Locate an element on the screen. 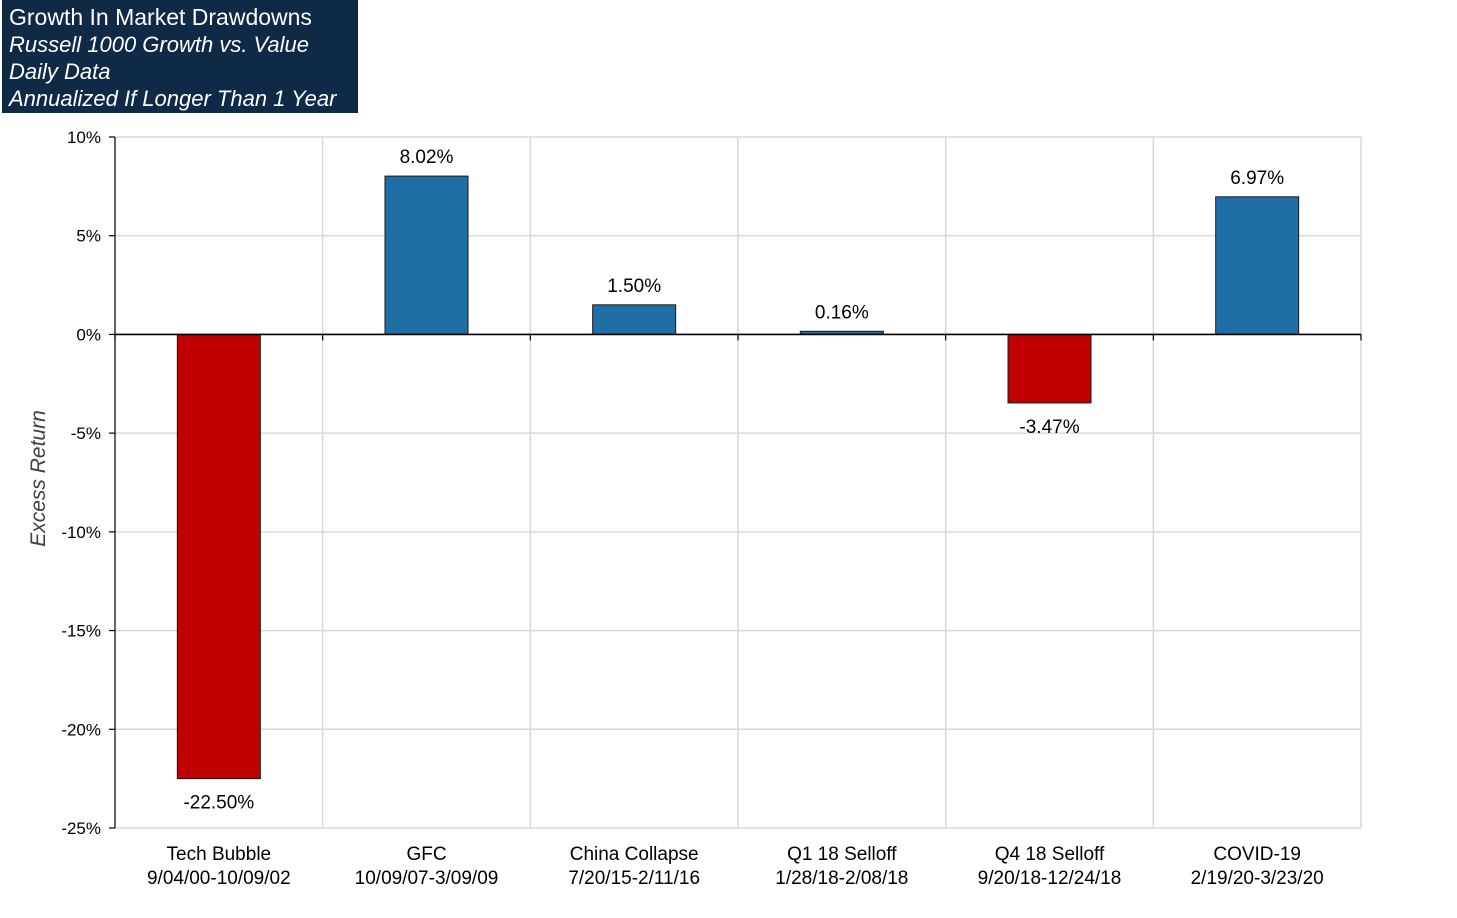 The image size is (1457, 918). data-label: 6.97% is located at coordinates (1257, 178).